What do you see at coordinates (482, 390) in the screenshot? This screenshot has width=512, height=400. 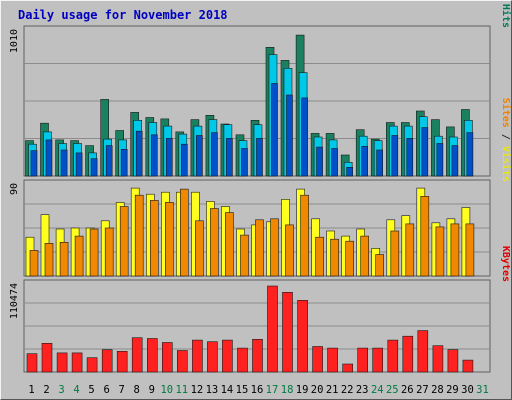 I see `x-tick-label-day-31: 31` at bounding box center [482, 390].